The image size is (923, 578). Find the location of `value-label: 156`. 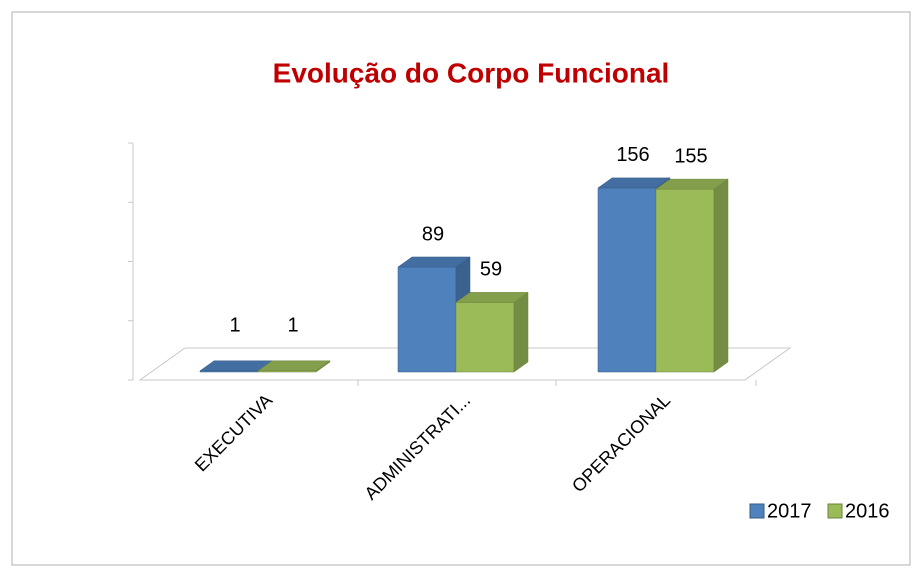

value-label: 156 is located at coordinates (632, 155).